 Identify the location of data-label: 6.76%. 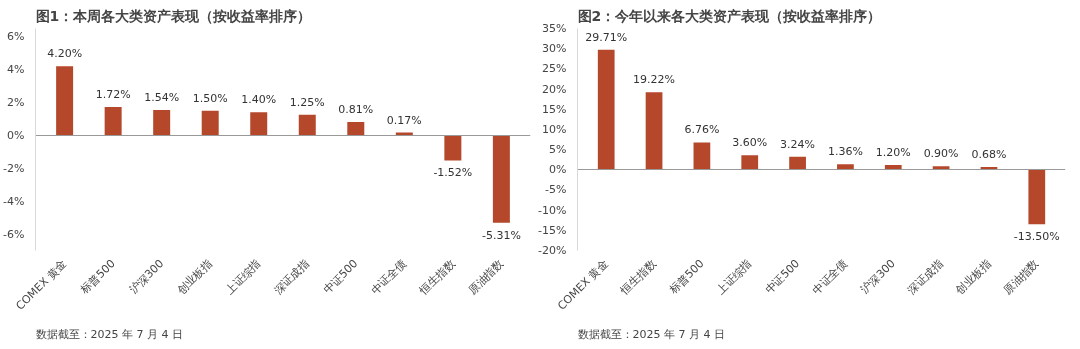
(702, 130).